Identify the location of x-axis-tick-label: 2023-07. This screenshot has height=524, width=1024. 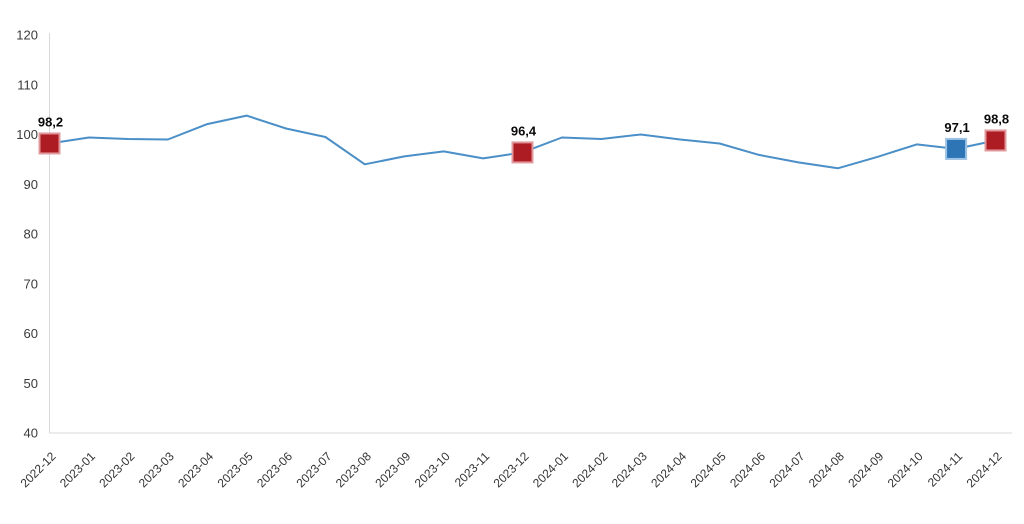
(313, 469).